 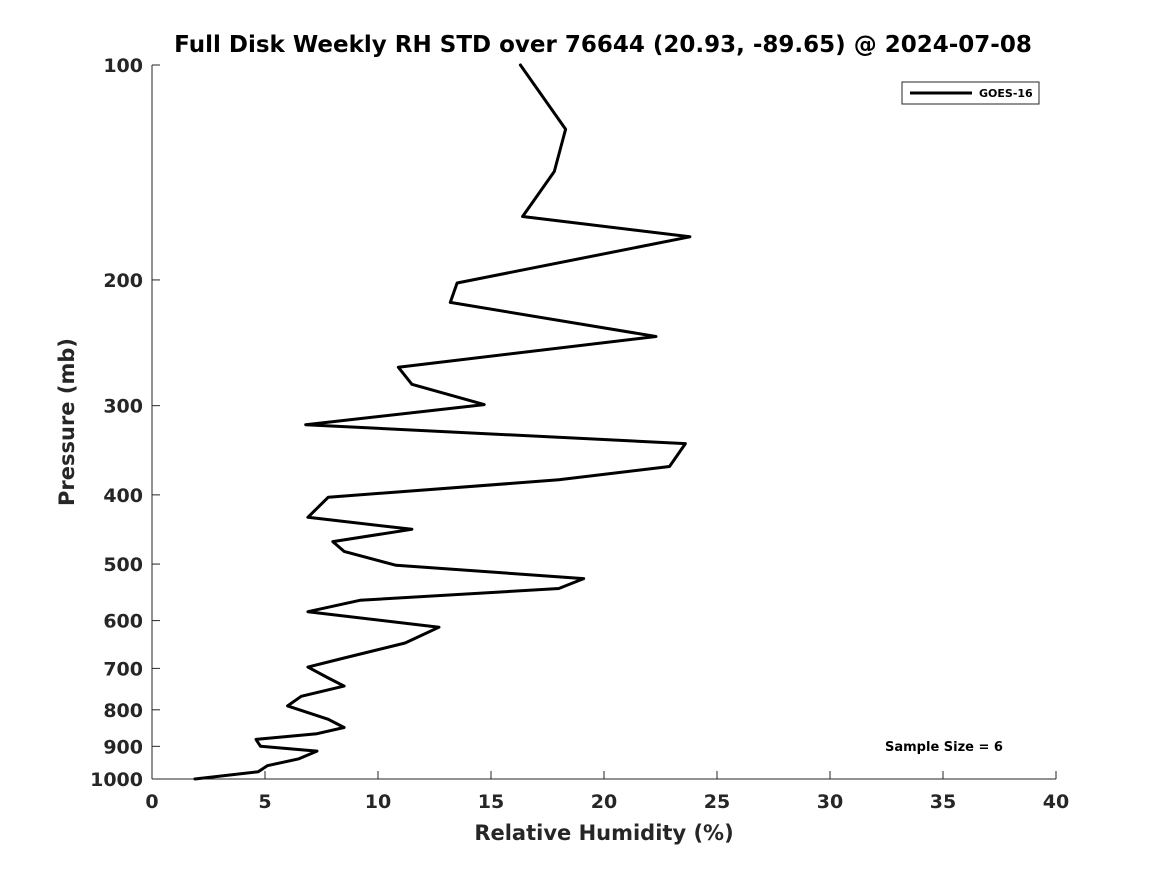 I want to click on y-tick-label: 700, so click(x=123, y=669).